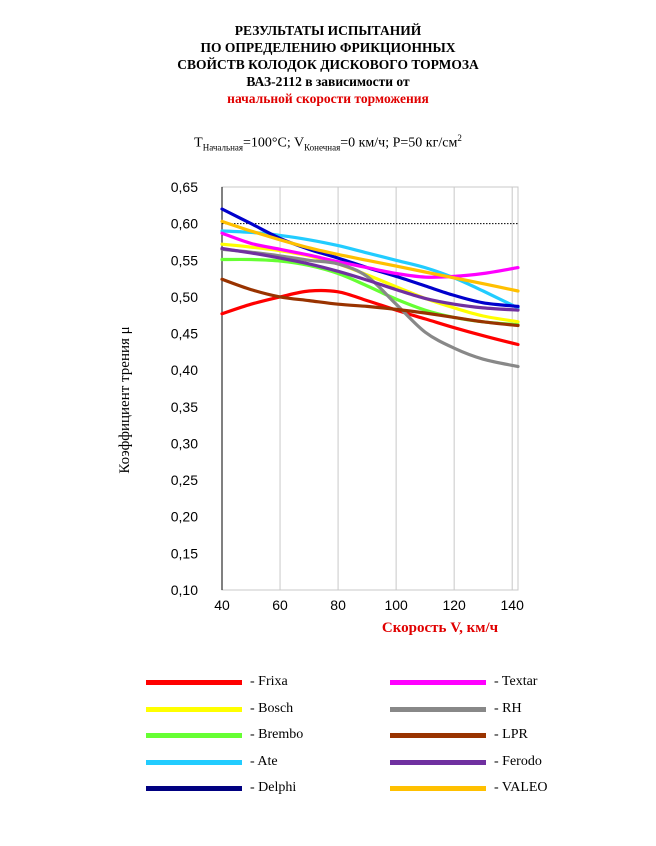 This screenshot has height=846, width=656. Describe the element at coordinates (184, 443) in the screenshot. I see `y-tick-label: 0,30` at that location.